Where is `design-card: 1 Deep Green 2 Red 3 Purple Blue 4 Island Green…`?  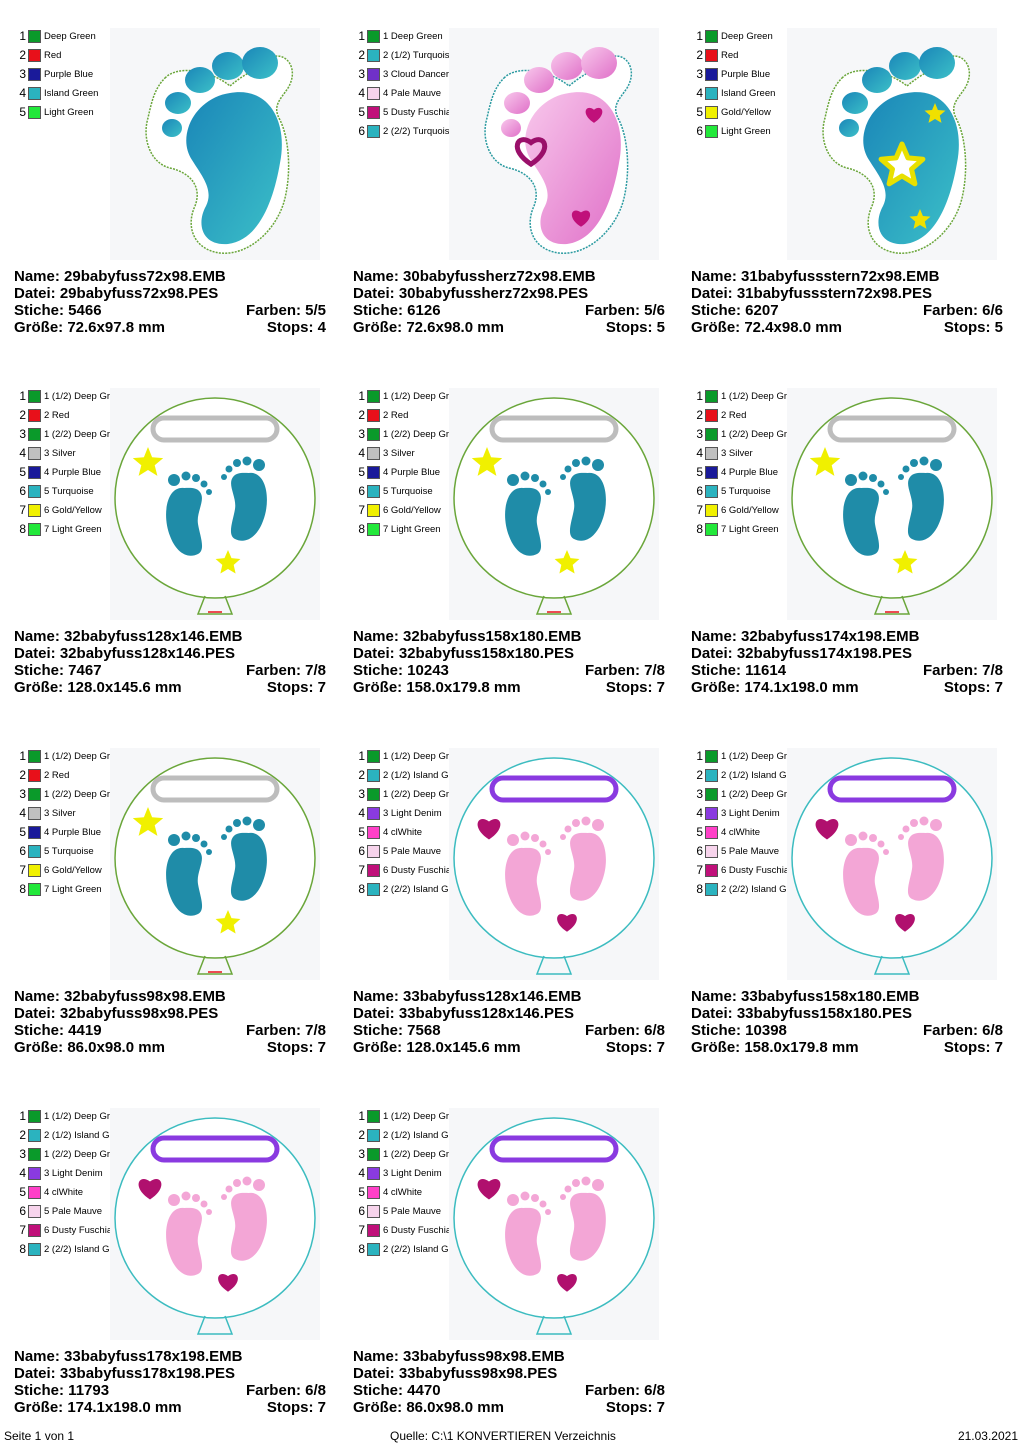
design-card: 1 Deep Green 2 Red 3 Purple Blue 4 Island Green… is located at coordinates (174, 200).